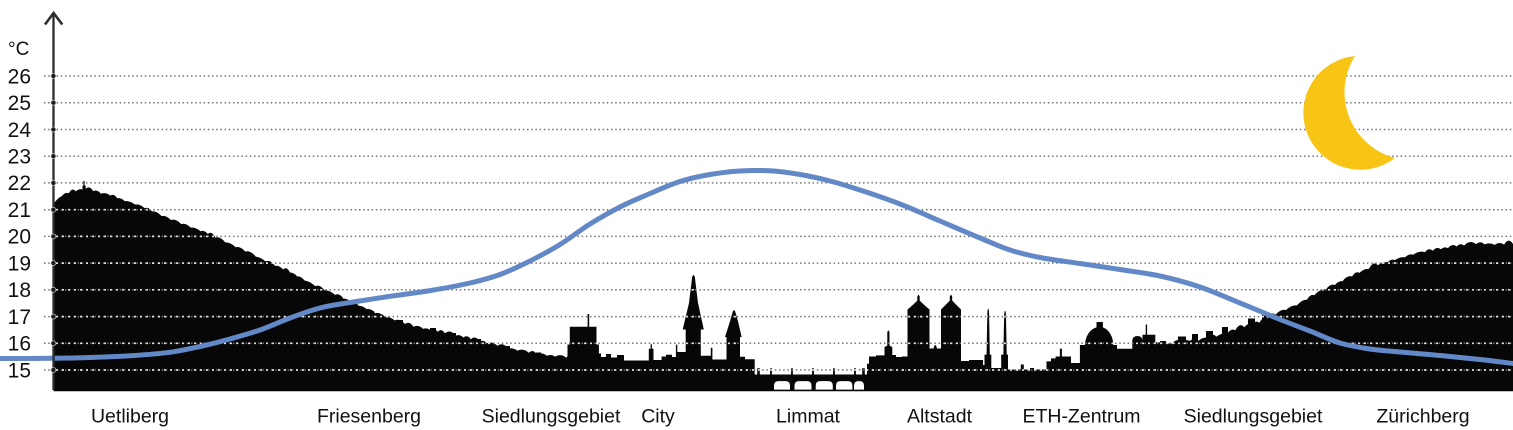 The image size is (1513, 430). What do you see at coordinates (19, 317) in the screenshot?
I see `svg-text: 17` at bounding box center [19, 317].